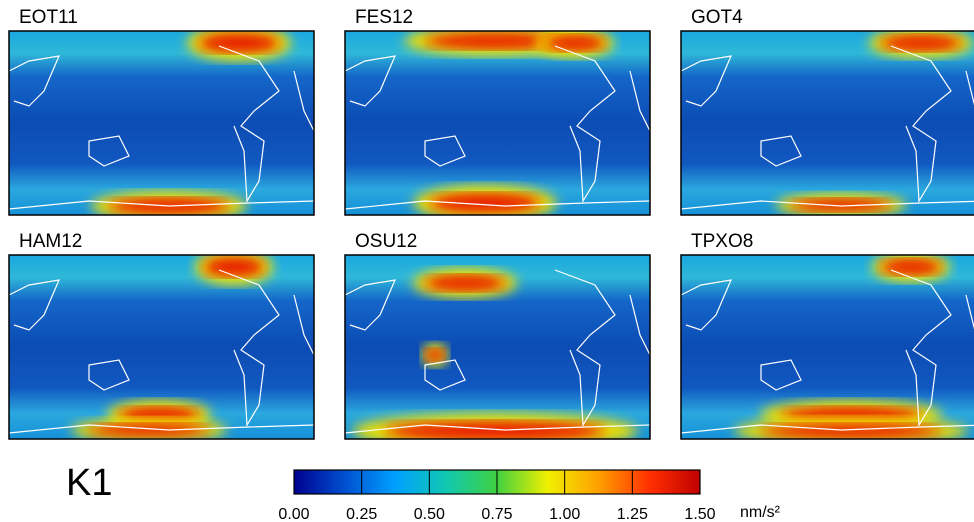  Describe the element at coordinates (717, 17) in the screenshot. I see `panel-title: GOT4` at that location.